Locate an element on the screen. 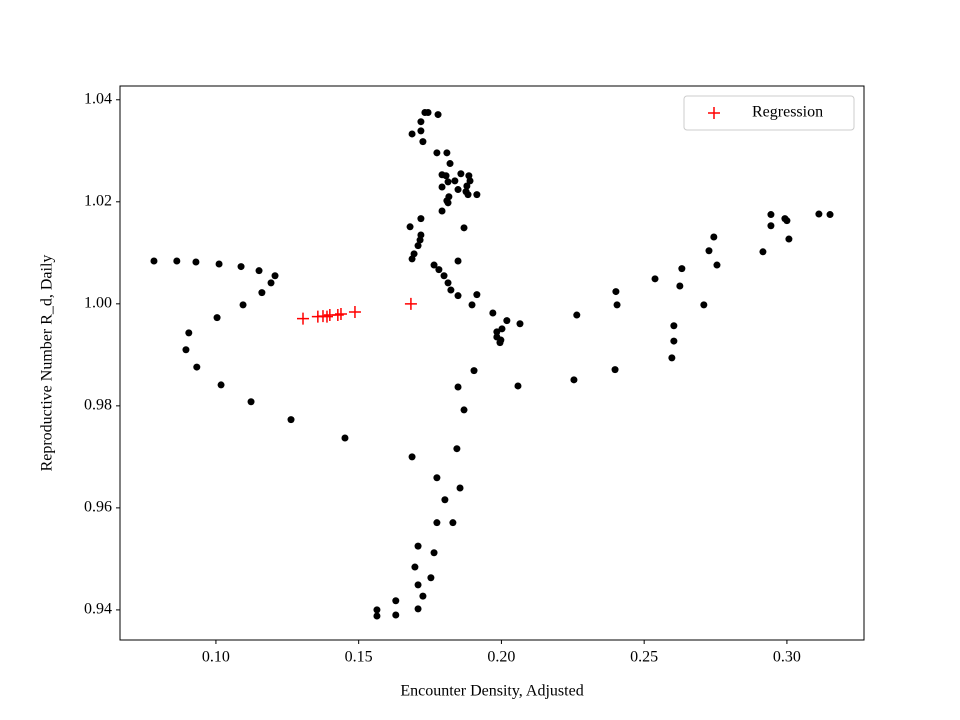 The height and width of the screenshot is (720, 960). y-tick-label: 0.98 is located at coordinates (98, 405).